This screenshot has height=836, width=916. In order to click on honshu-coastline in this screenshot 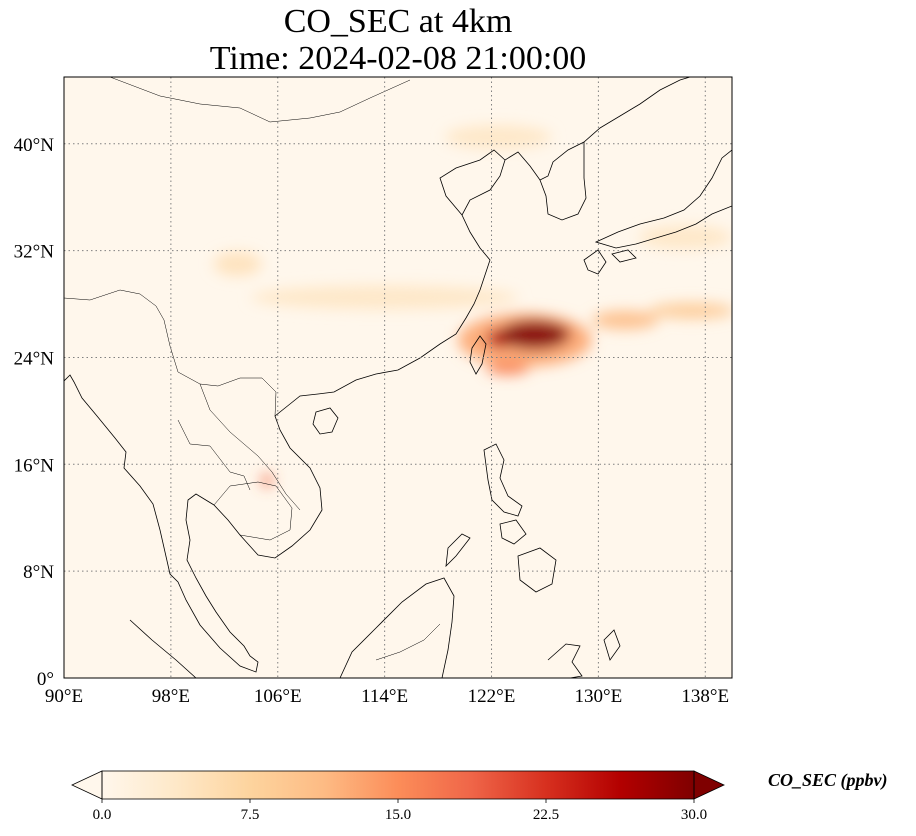, I will do `click(663, 199)`.